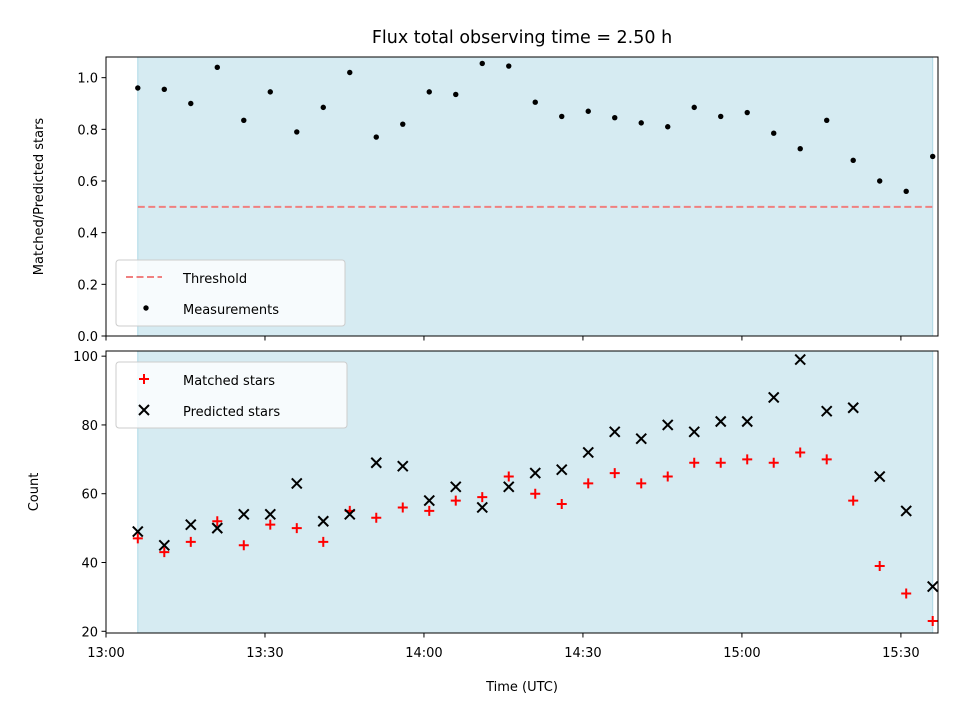 The height and width of the screenshot is (720, 960). I want to click on y-tick-label: 0.0, so click(87, 337).